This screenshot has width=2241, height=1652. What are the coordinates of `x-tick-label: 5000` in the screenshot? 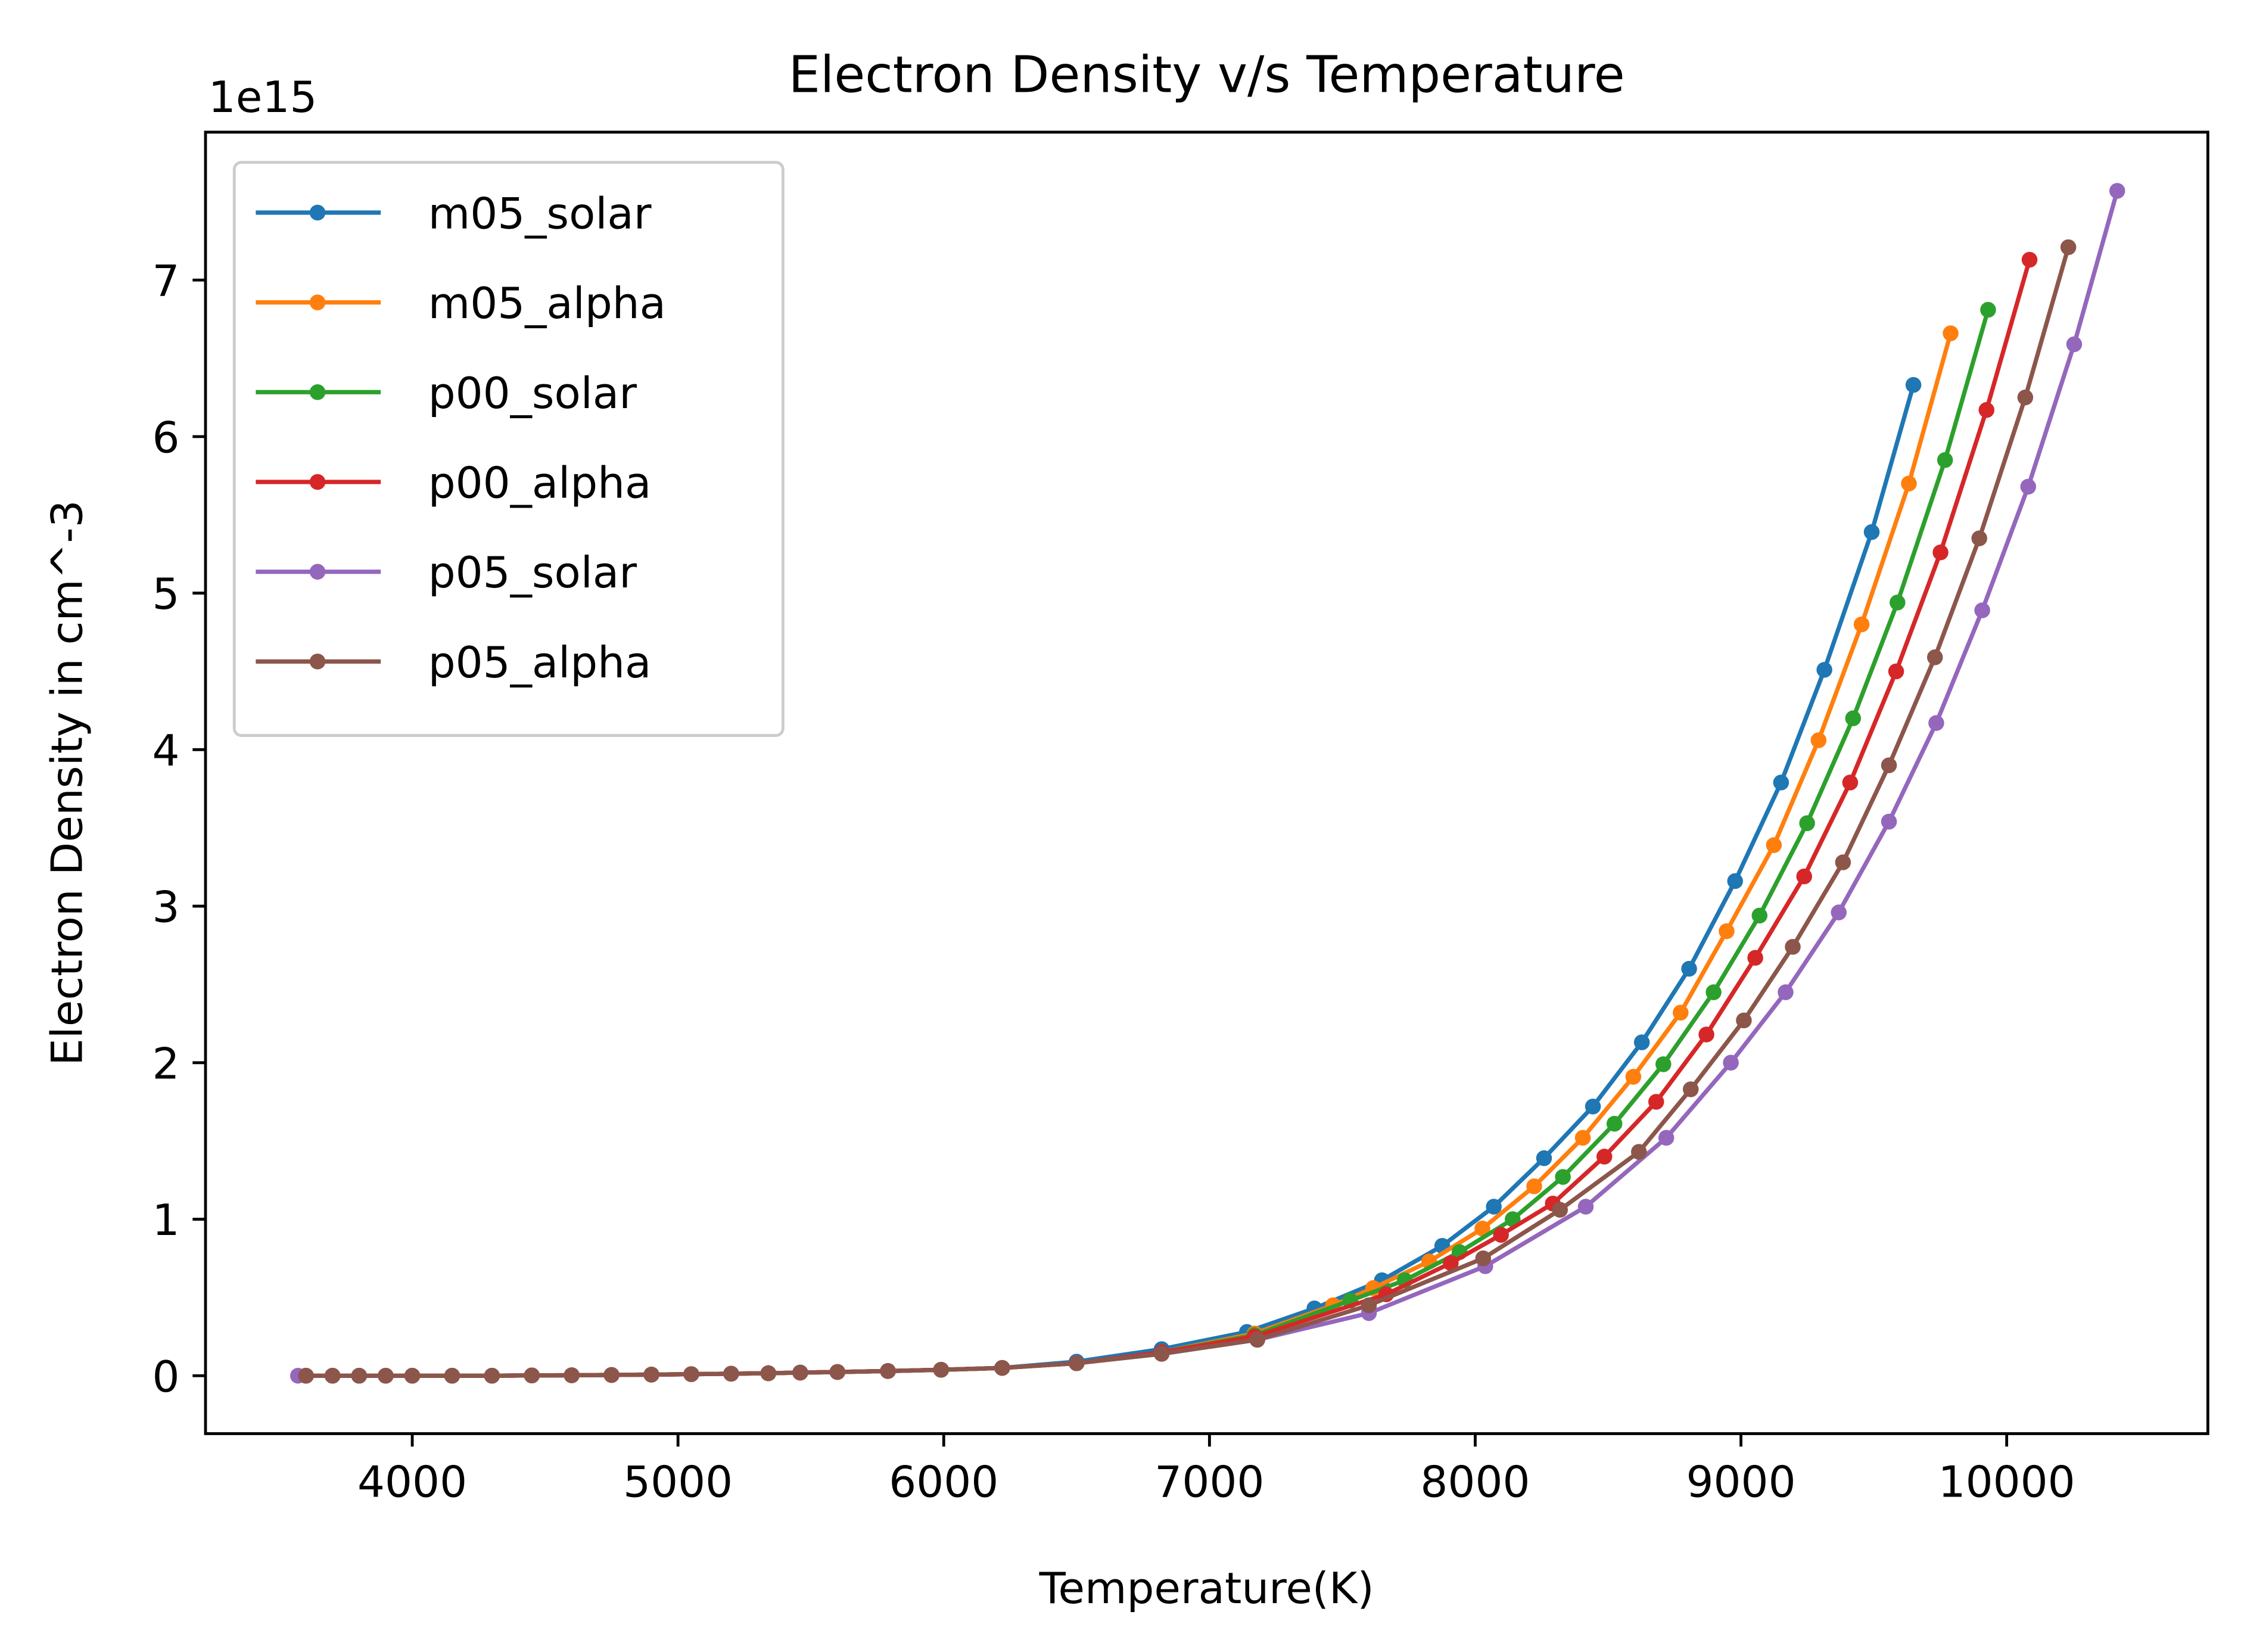 It's located at (678, 1483).